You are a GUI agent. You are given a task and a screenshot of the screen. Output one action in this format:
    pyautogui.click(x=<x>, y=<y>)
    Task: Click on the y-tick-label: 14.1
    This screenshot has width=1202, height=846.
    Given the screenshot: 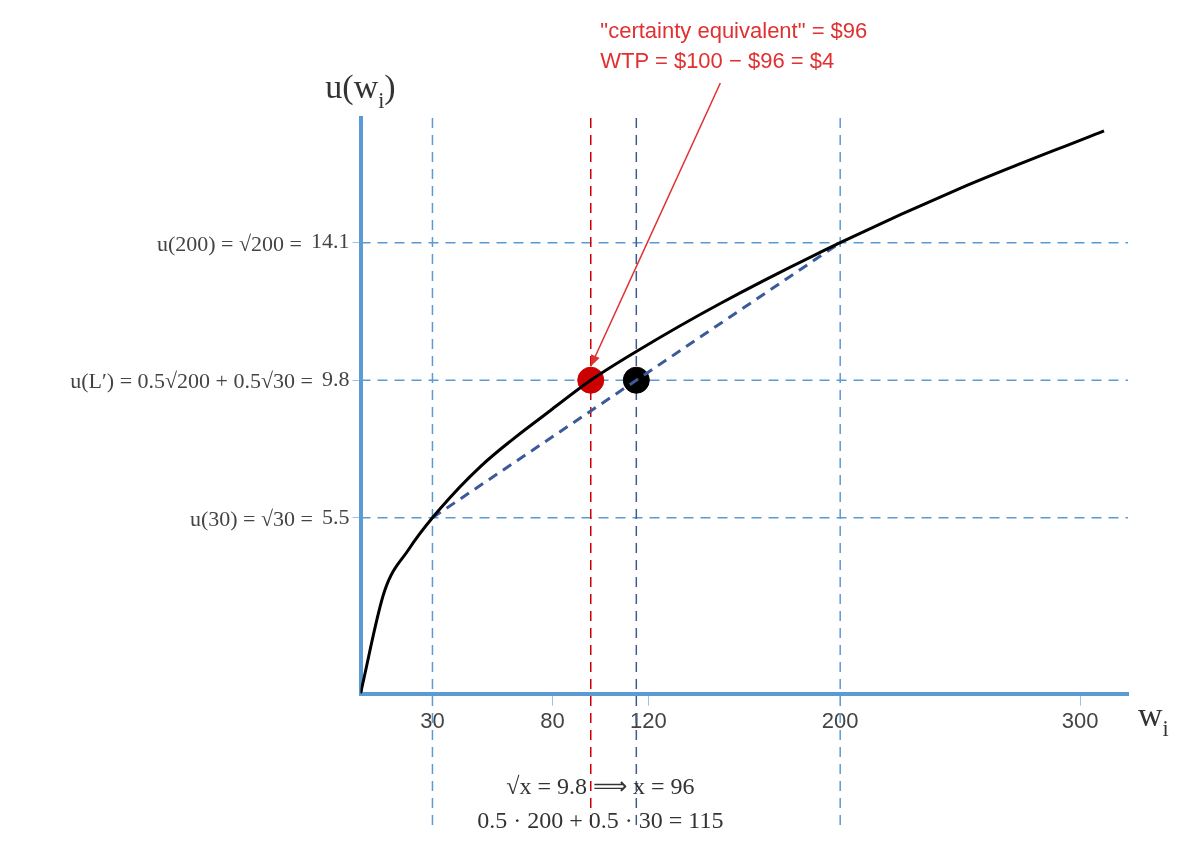 What is the action you would take?
    pyautogui.click(x=330, y=241)
    